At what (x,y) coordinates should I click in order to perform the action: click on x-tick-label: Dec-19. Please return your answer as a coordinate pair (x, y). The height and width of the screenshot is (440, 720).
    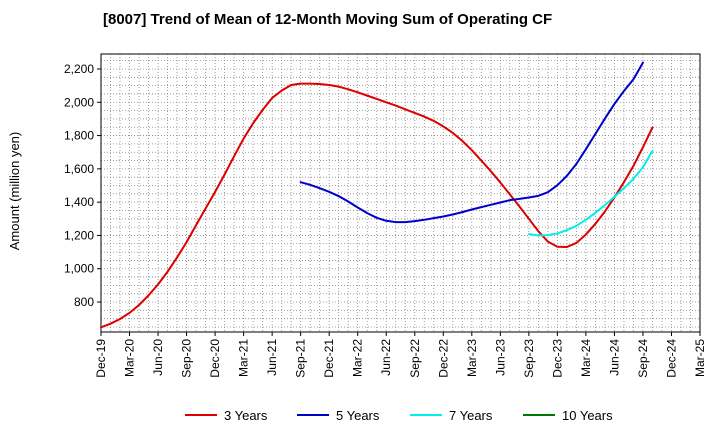
    Looking at the image, I should click on (101, 358).